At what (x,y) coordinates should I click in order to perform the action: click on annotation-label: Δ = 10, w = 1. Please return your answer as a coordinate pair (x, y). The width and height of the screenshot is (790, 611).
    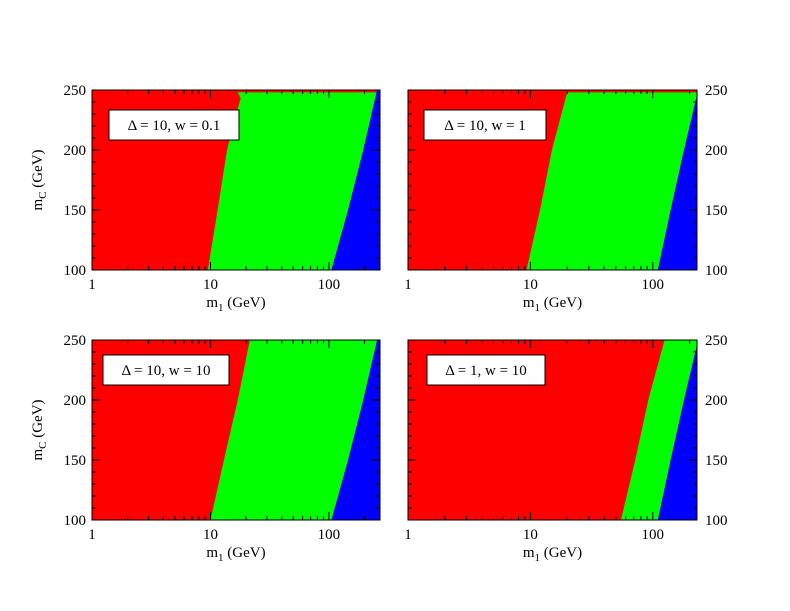
    Looking at the image, I should click on (485, 126).